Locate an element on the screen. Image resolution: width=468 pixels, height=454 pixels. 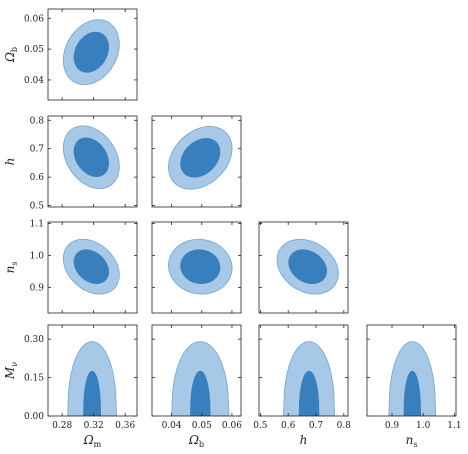
y-axis-label-ns: ns is located at coordinates (11, 268).